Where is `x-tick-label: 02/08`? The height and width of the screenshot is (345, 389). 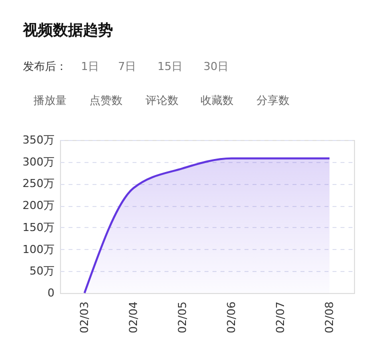 x-tick-label: 02/08 is located at coordinates (329, 318).